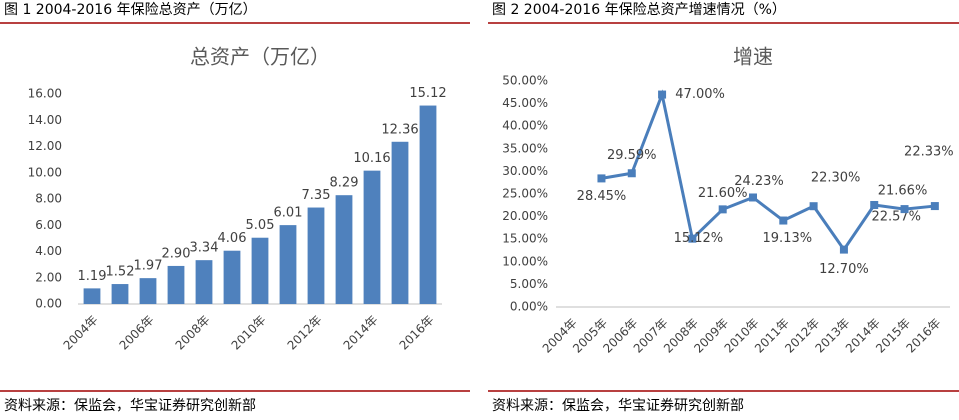 The width and height of the screenshot is (959, 420). I want to click on y-tick-label: 30.00%, so click(525, 171).